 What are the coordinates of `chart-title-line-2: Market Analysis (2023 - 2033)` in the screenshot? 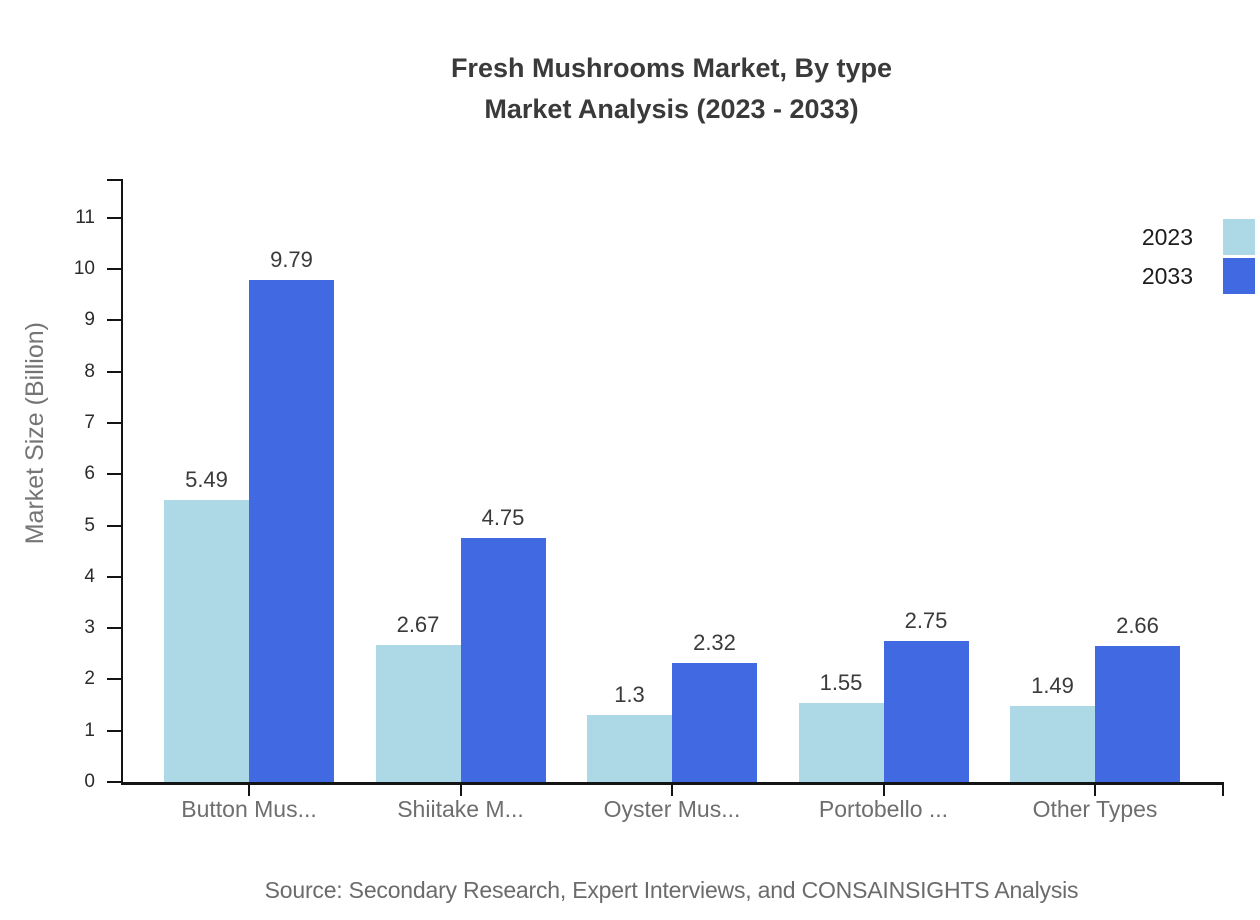 It's located at (671, 109).